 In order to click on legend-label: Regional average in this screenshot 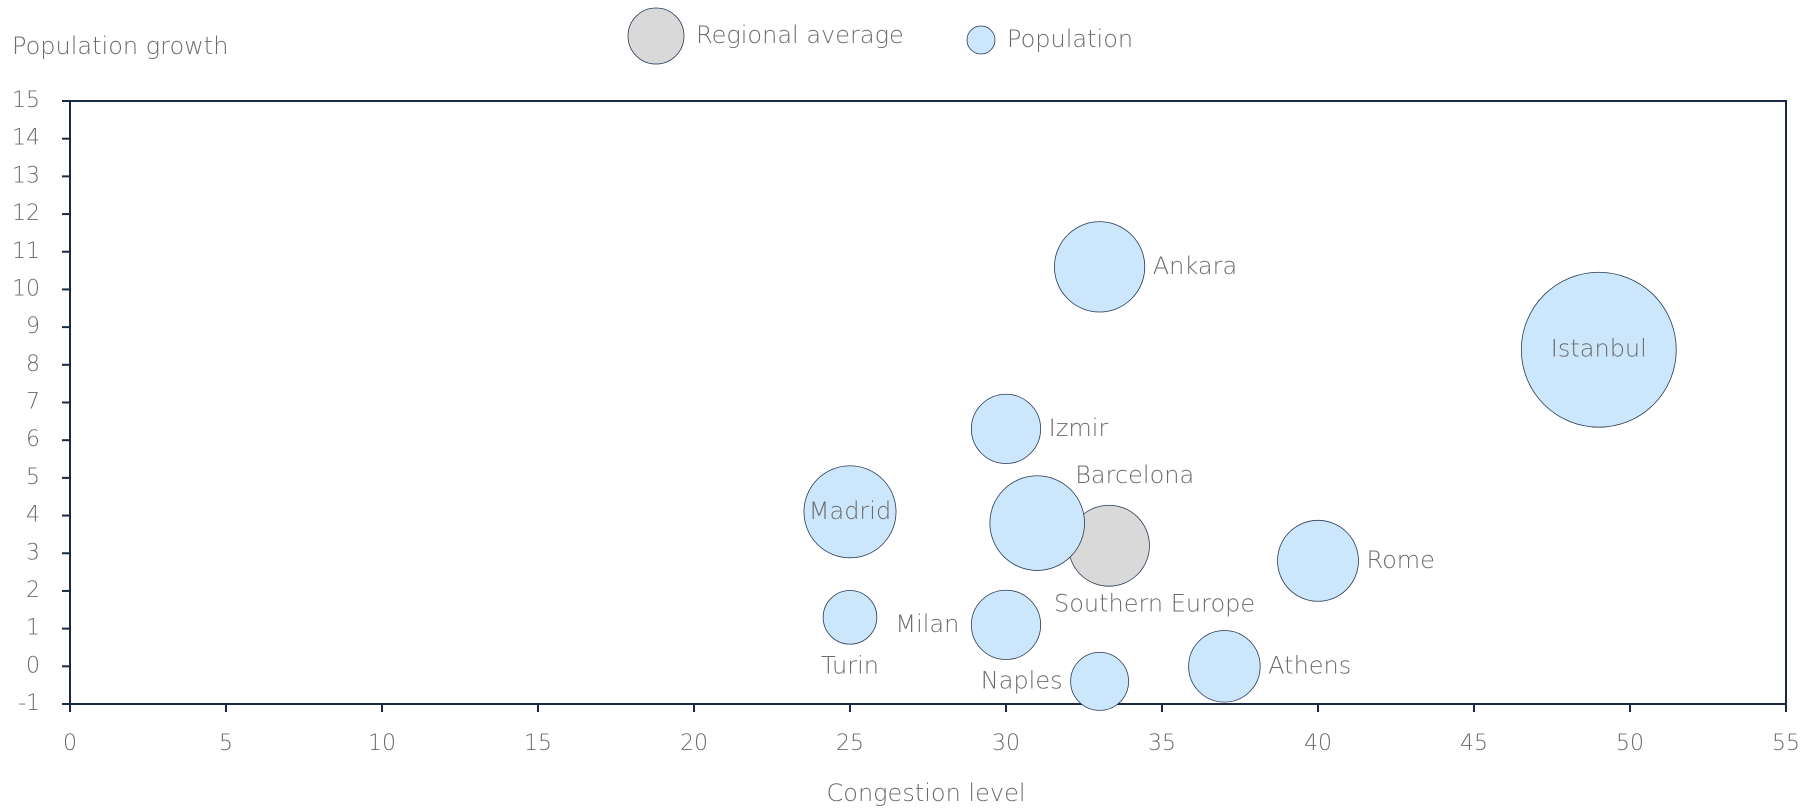, I will do `click(800, 35)`.